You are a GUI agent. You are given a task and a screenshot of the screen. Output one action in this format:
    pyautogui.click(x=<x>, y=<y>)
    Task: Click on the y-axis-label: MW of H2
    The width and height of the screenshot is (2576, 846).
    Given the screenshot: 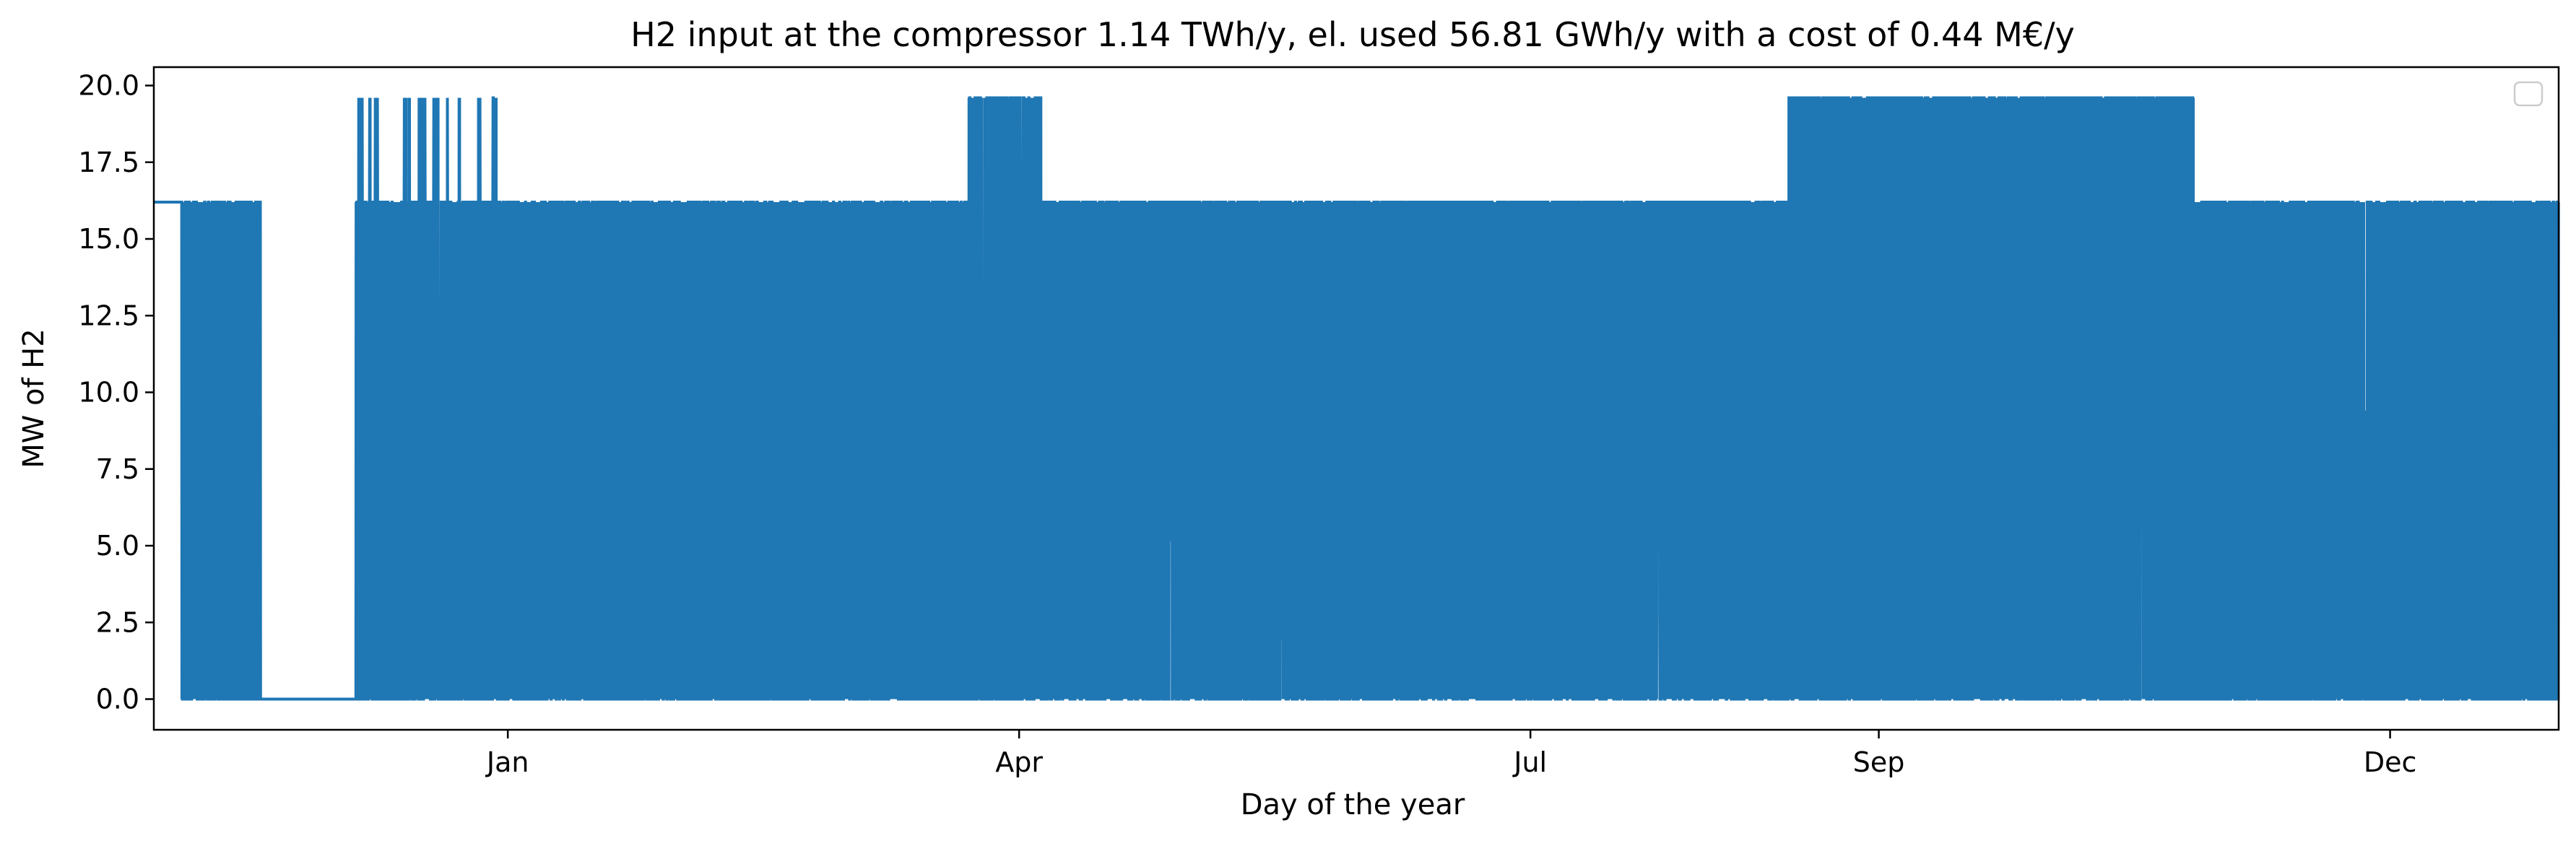 What is the action you would take?
    pyautogui.click(x=34, y=398)
    